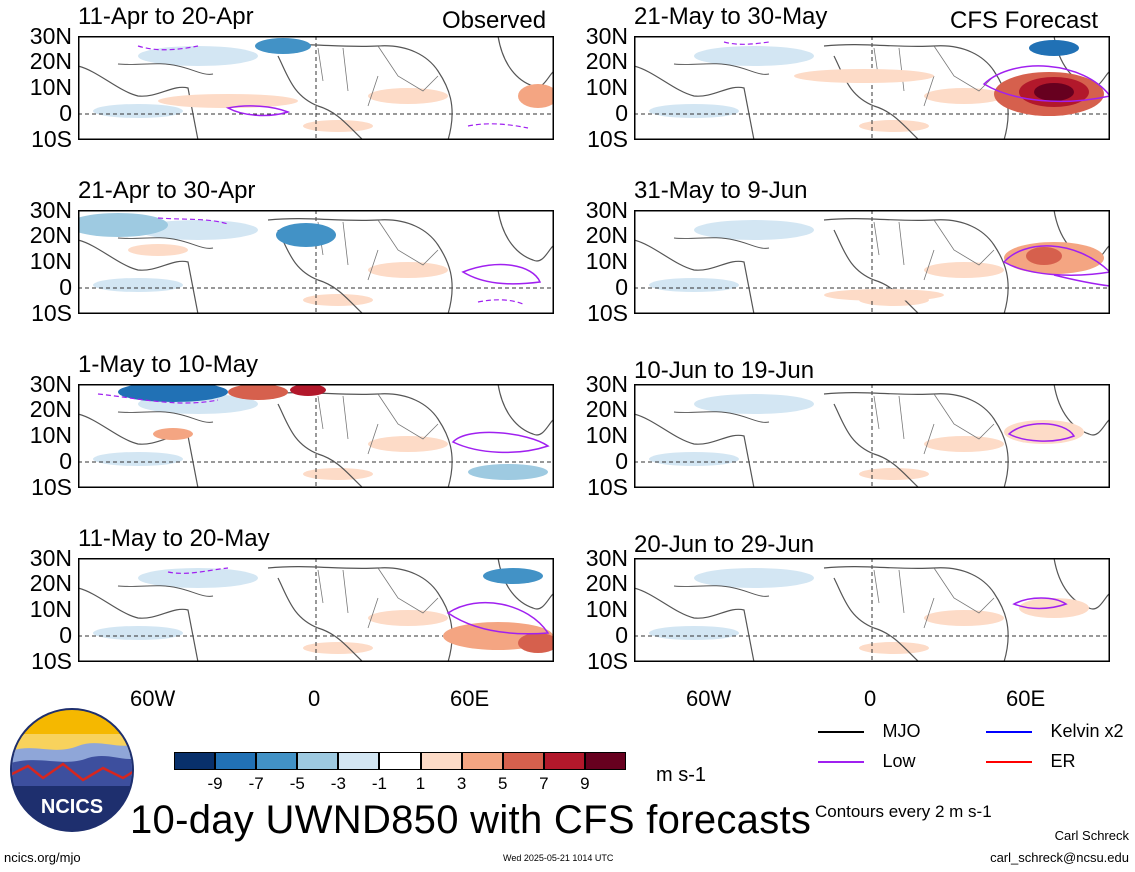 This screenshot has width=1135, height=872. What do you see at coordinates (901, 731) in the screenshot?
I see `legend-mjo-label: MJO` at bounding box center [901, 731].